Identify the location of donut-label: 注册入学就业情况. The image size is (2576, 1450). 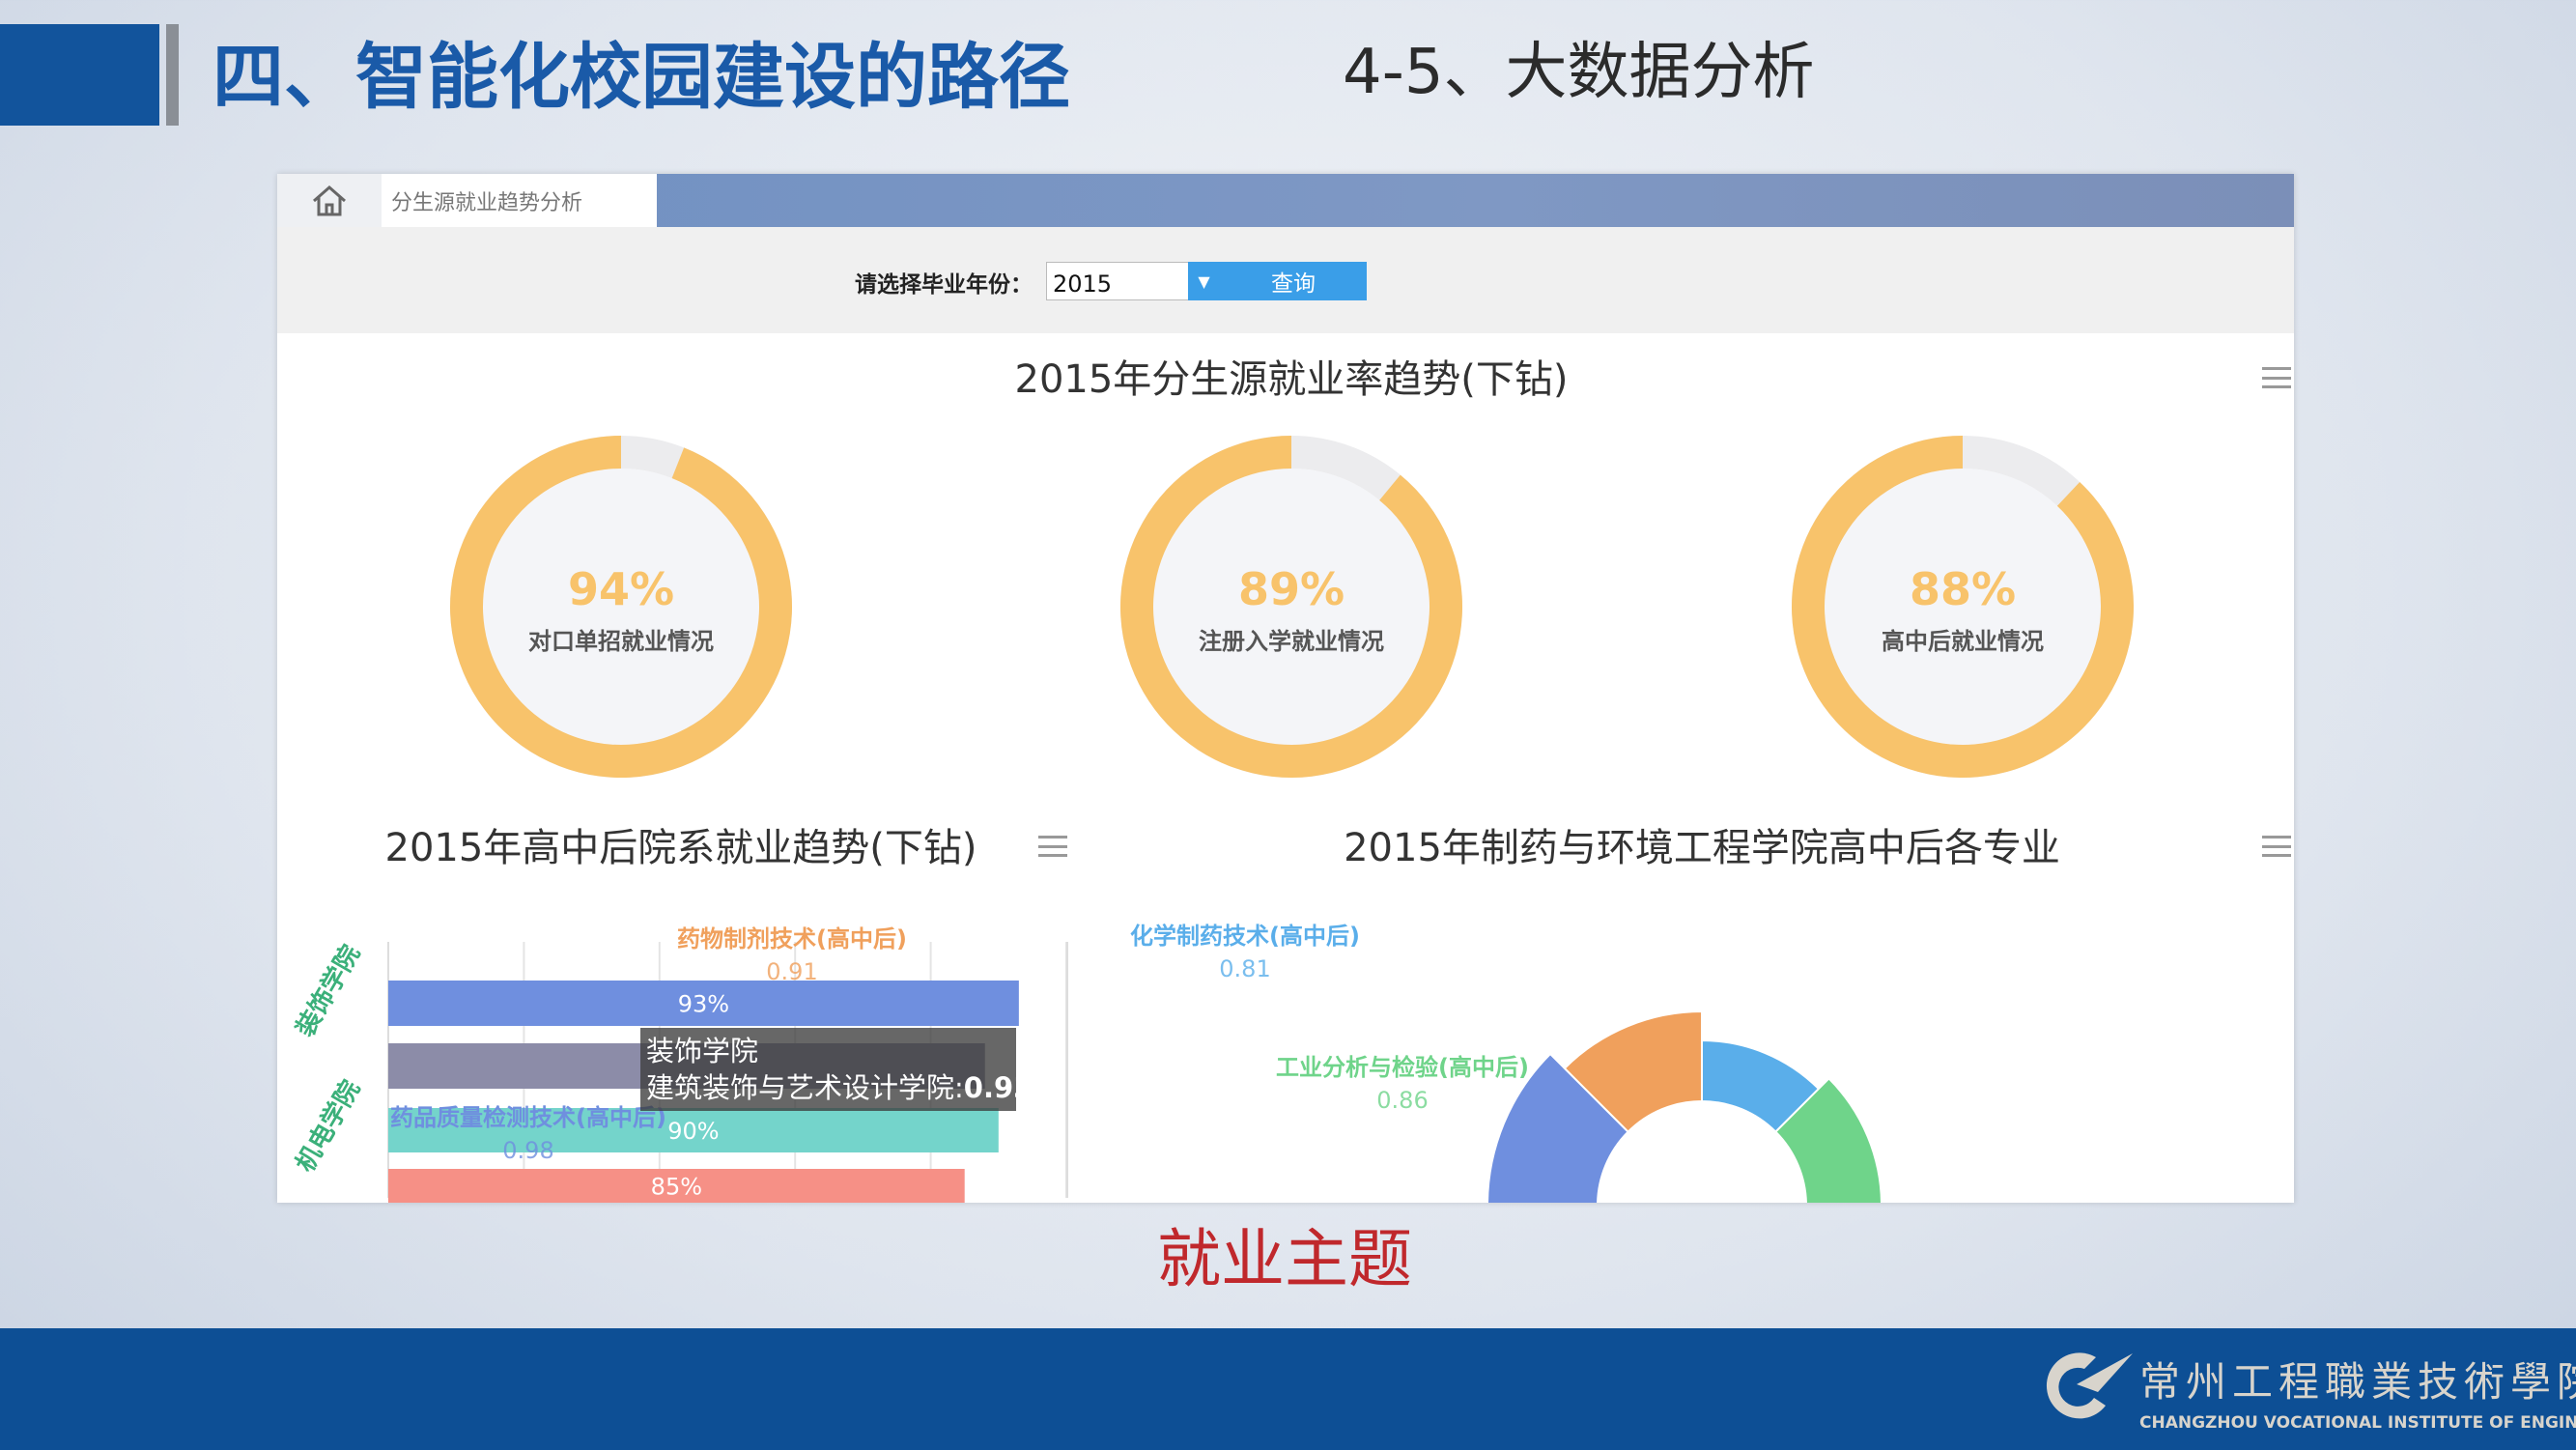
(1291, 642).